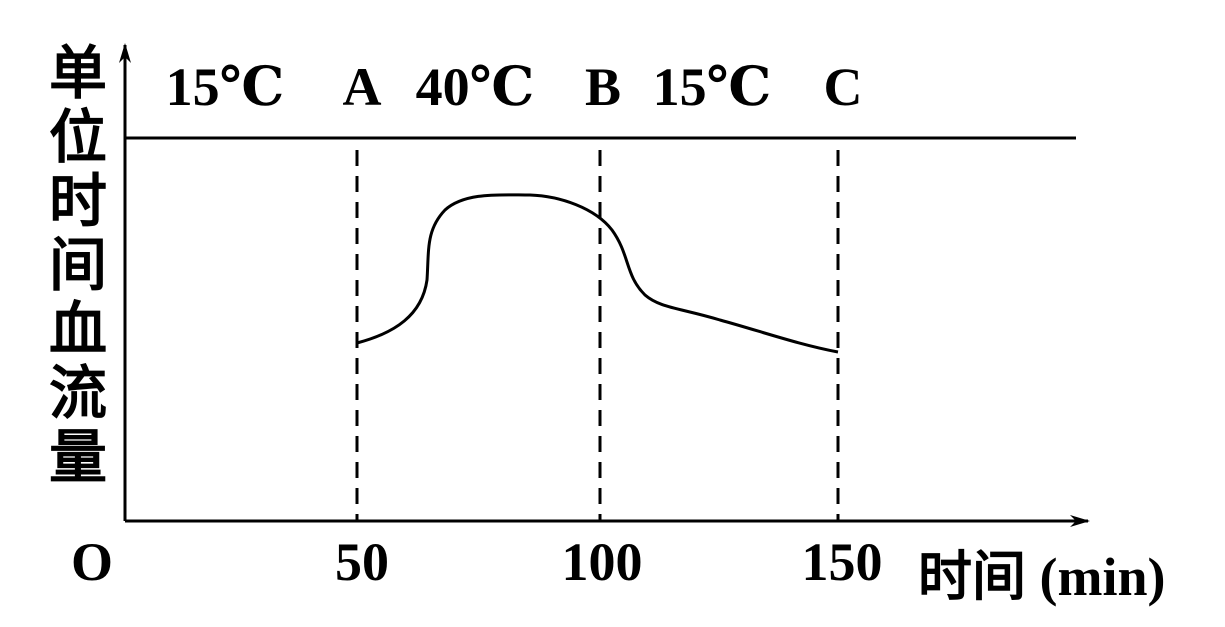 This screenshot has height=627, width=1225. Describe the element at coordinates (597, 273) in the screenshot. I see `blood-flow-curve` at that location.